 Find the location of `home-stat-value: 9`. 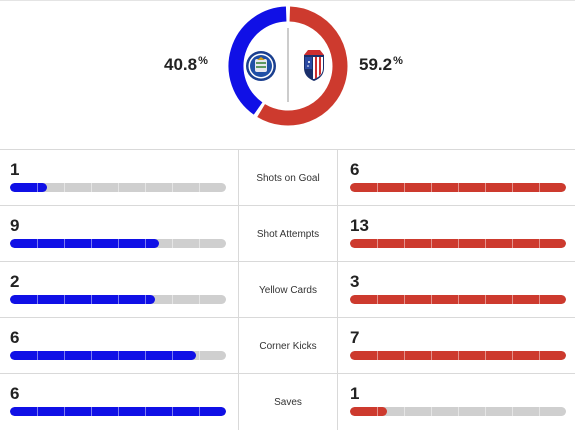

home-stat-value: 9 is located at coordinates (15, 225).